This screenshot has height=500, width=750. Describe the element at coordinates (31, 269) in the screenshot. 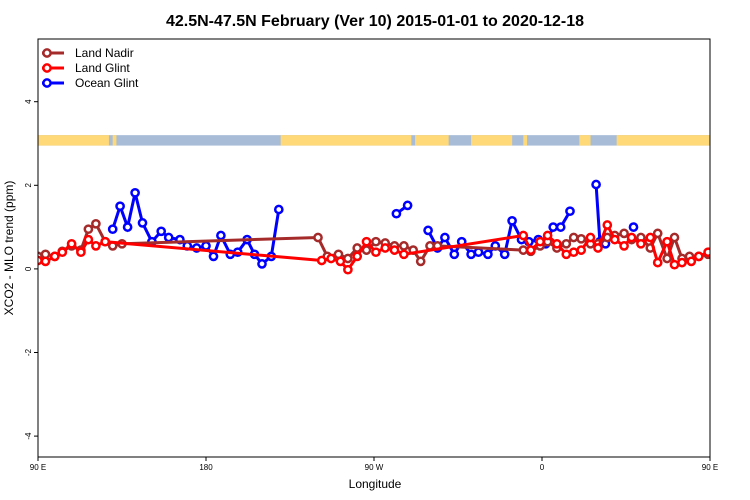

I see `y-axis: -4 -2 0 2 4` at that location.